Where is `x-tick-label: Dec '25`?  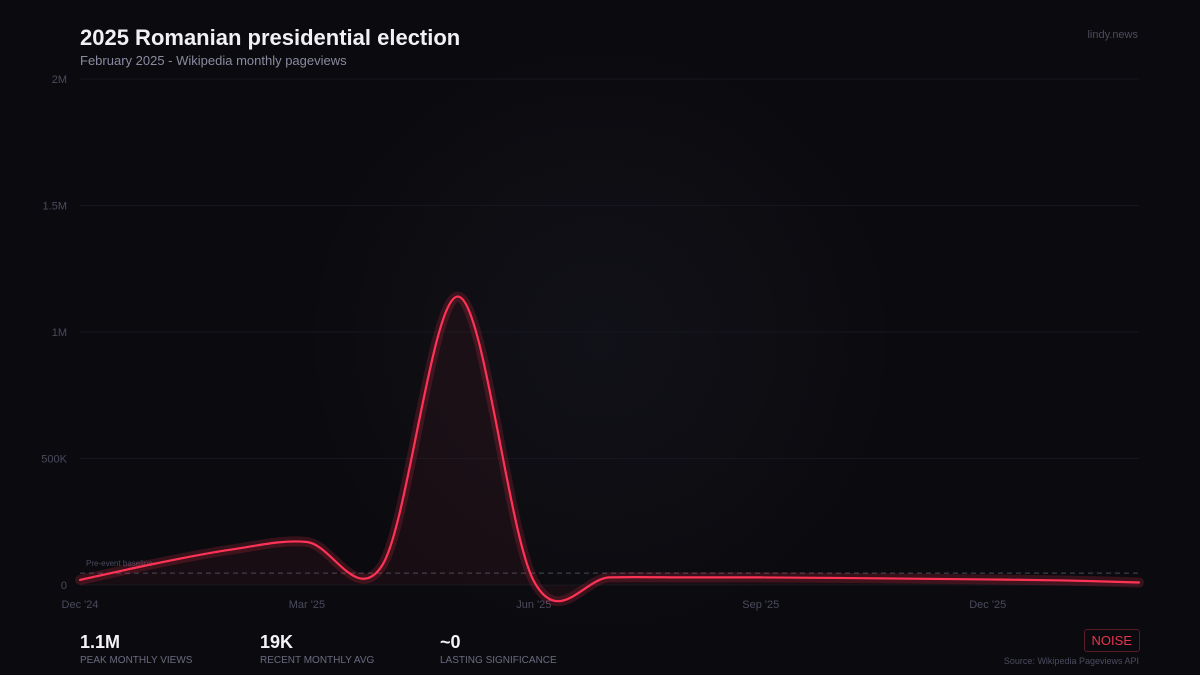 x-tick-label: Dec '25 is located at coordinates (987, 605).